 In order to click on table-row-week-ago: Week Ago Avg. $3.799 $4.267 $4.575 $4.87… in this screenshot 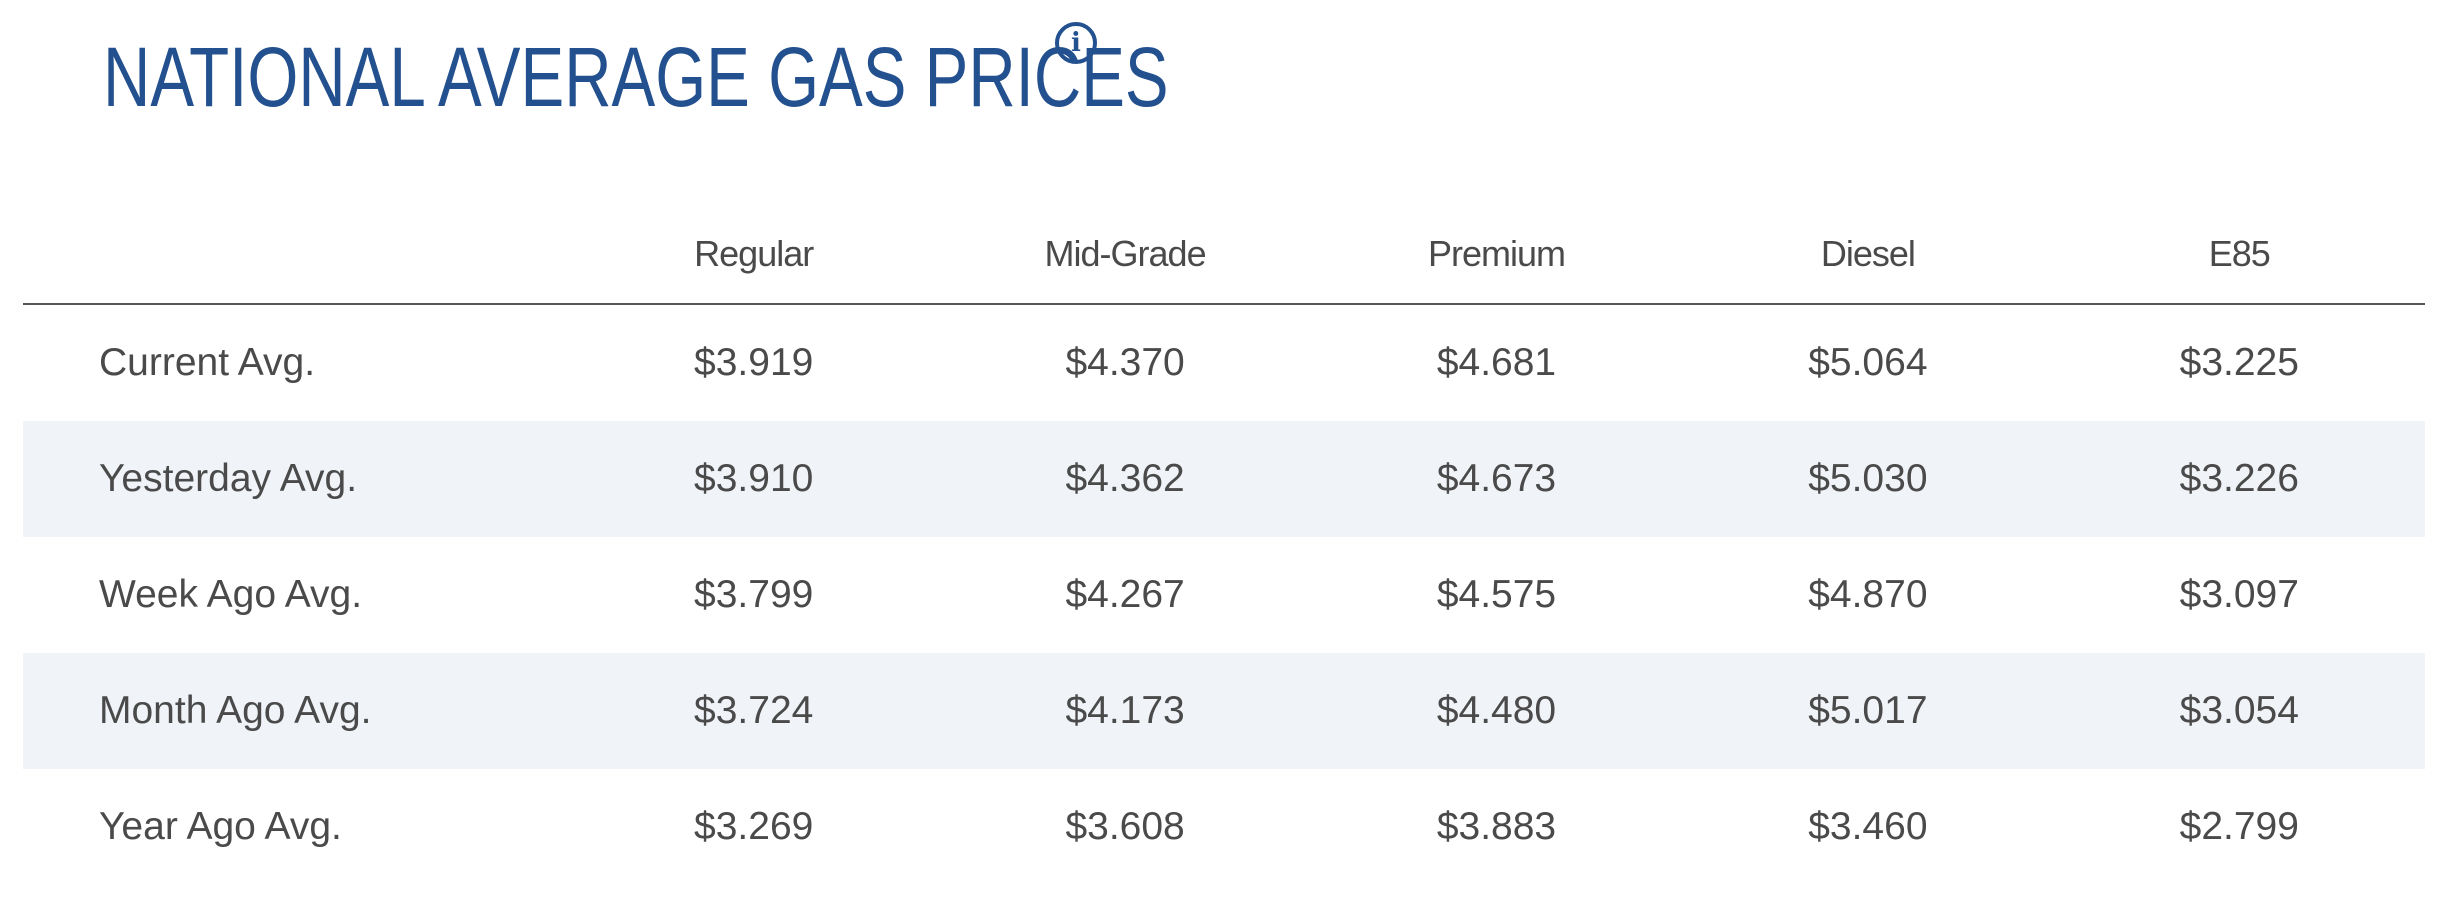, I will do `click(1224, 595)`.